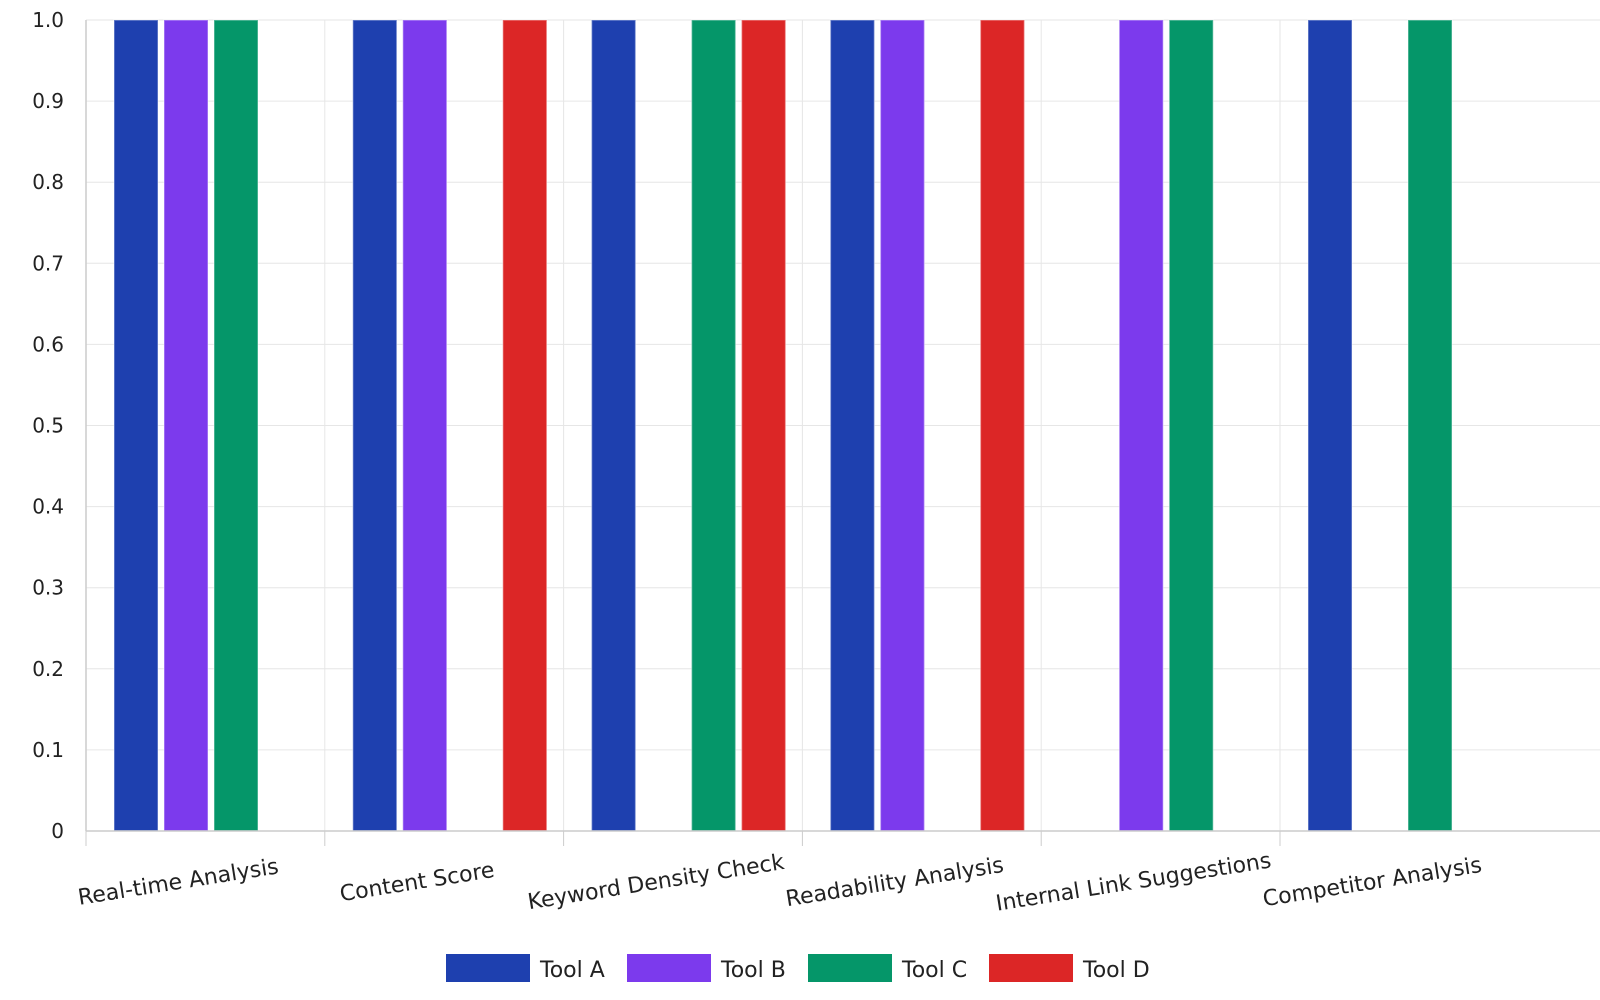 The width and height of the screenshot is (1600, 1000). I want to click on y-tick-label: 0.6, so click(48, 344).